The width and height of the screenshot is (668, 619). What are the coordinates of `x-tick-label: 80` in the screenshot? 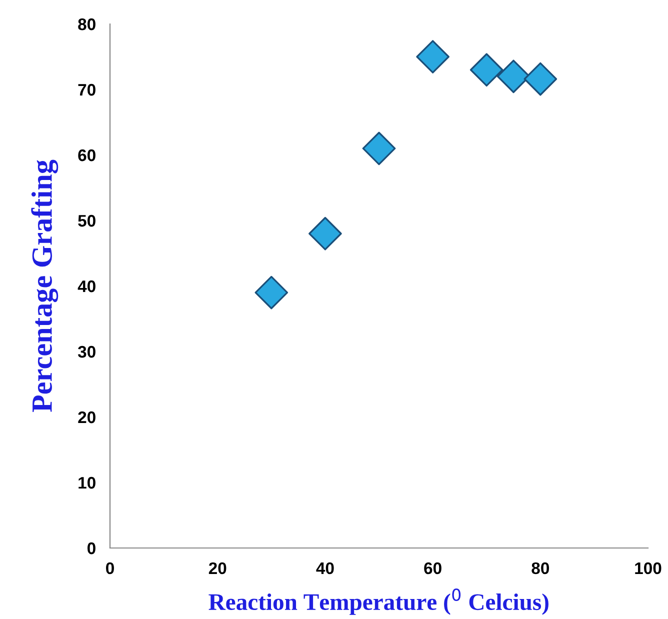 It's located at (540, 568).